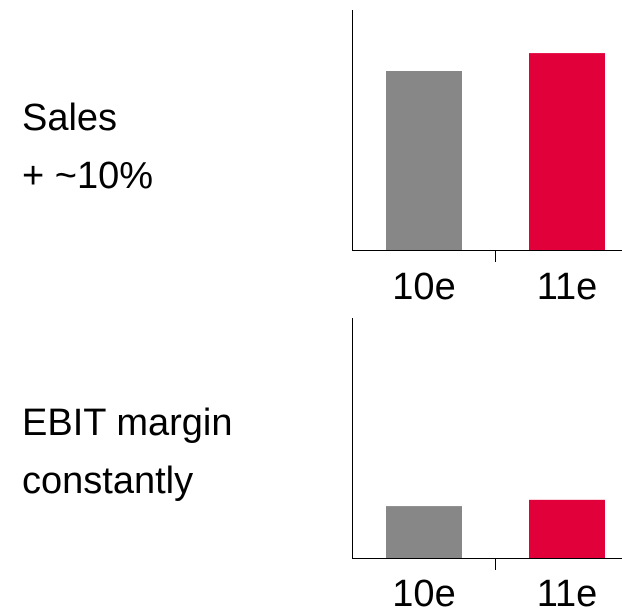 This screenshot has width=622, height=610. What do you see at coordinates (424, 532) in the screenshot?
I see `ebit-margin-bar-10e` at bounding box center [424, 532].